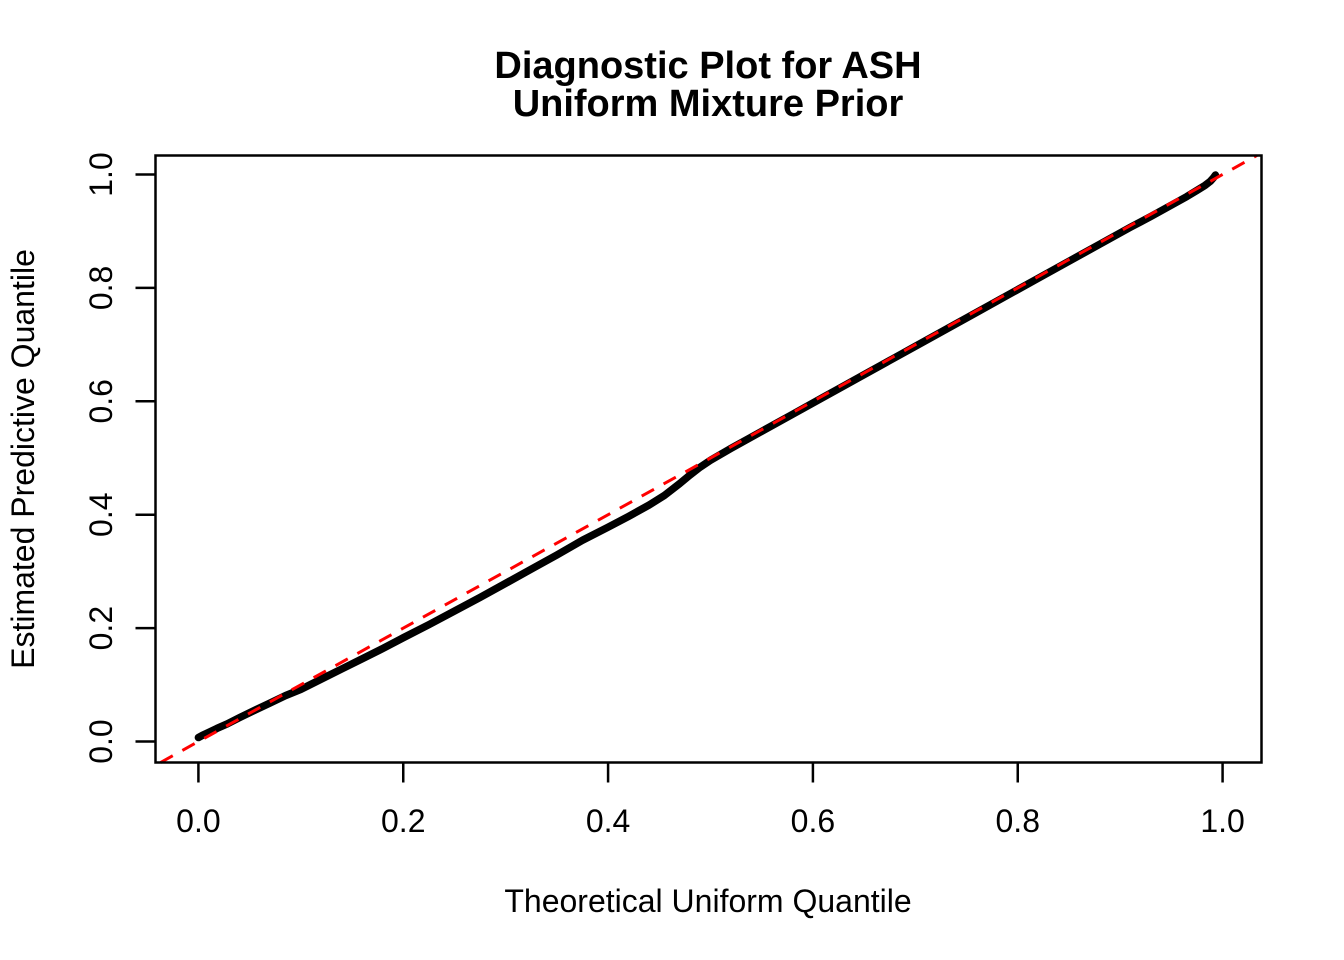 The image size is (1344, 960). What do you see at coordinates (101, 514) in the screenshot?
I see `y-tick-label: 0.4` at bounding box center [101, 514].